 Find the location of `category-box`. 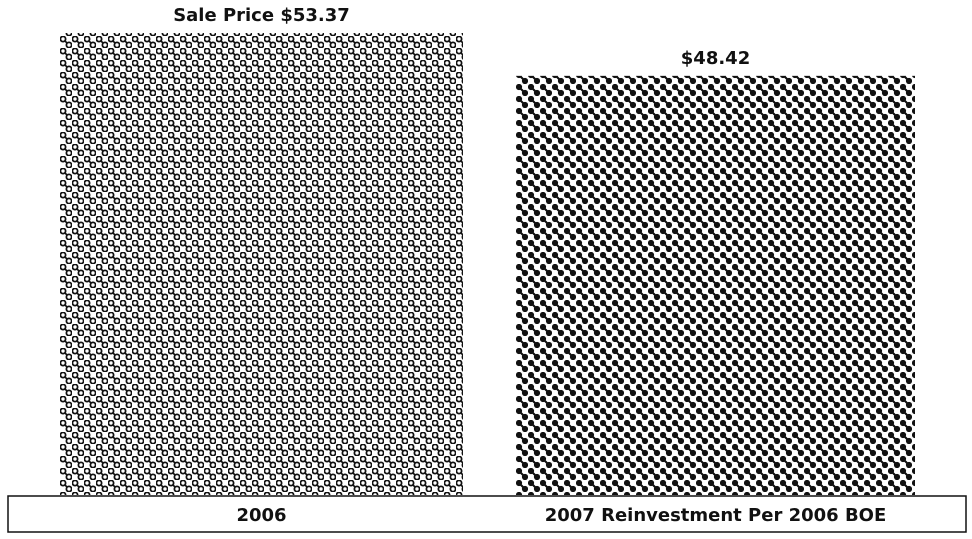

category-box is located at coordinates (487, 514).